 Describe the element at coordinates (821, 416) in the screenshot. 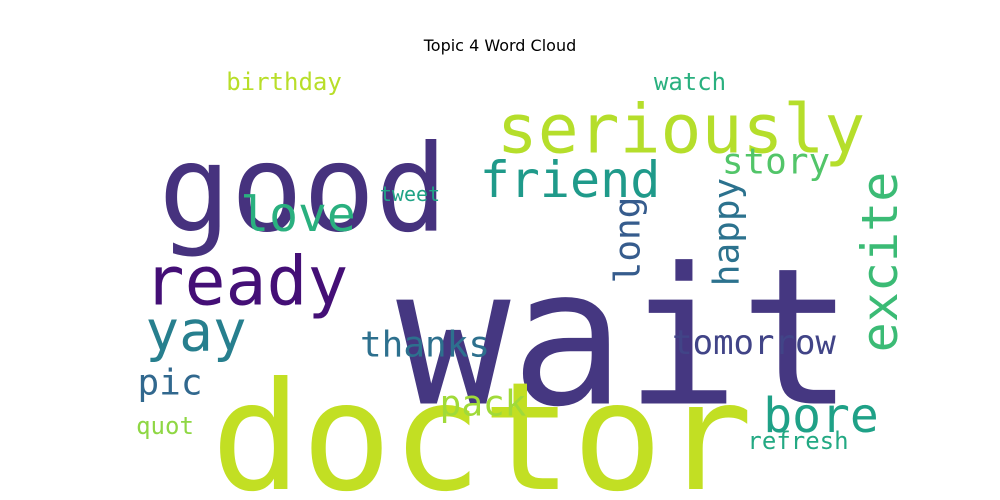

I see `word-bore: bore` at that location.